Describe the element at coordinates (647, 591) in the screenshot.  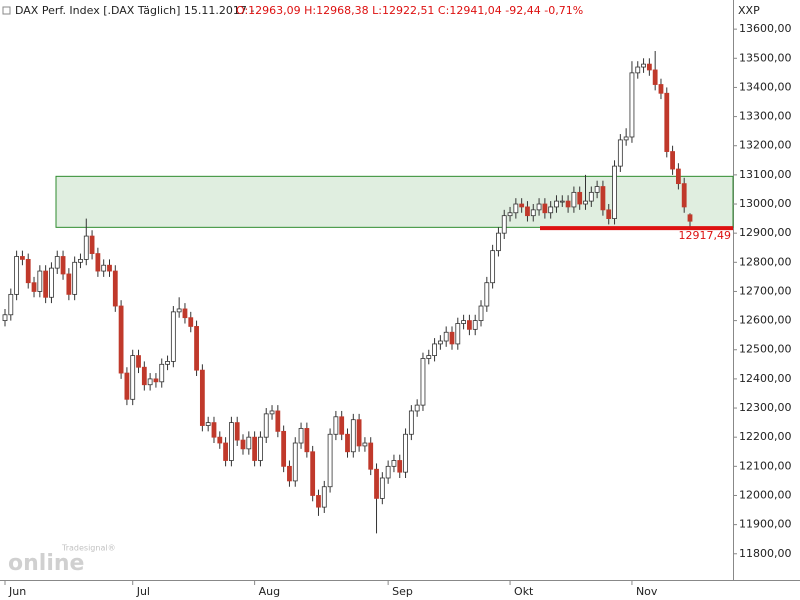
I see `x-tick-label: Nov` at that location.